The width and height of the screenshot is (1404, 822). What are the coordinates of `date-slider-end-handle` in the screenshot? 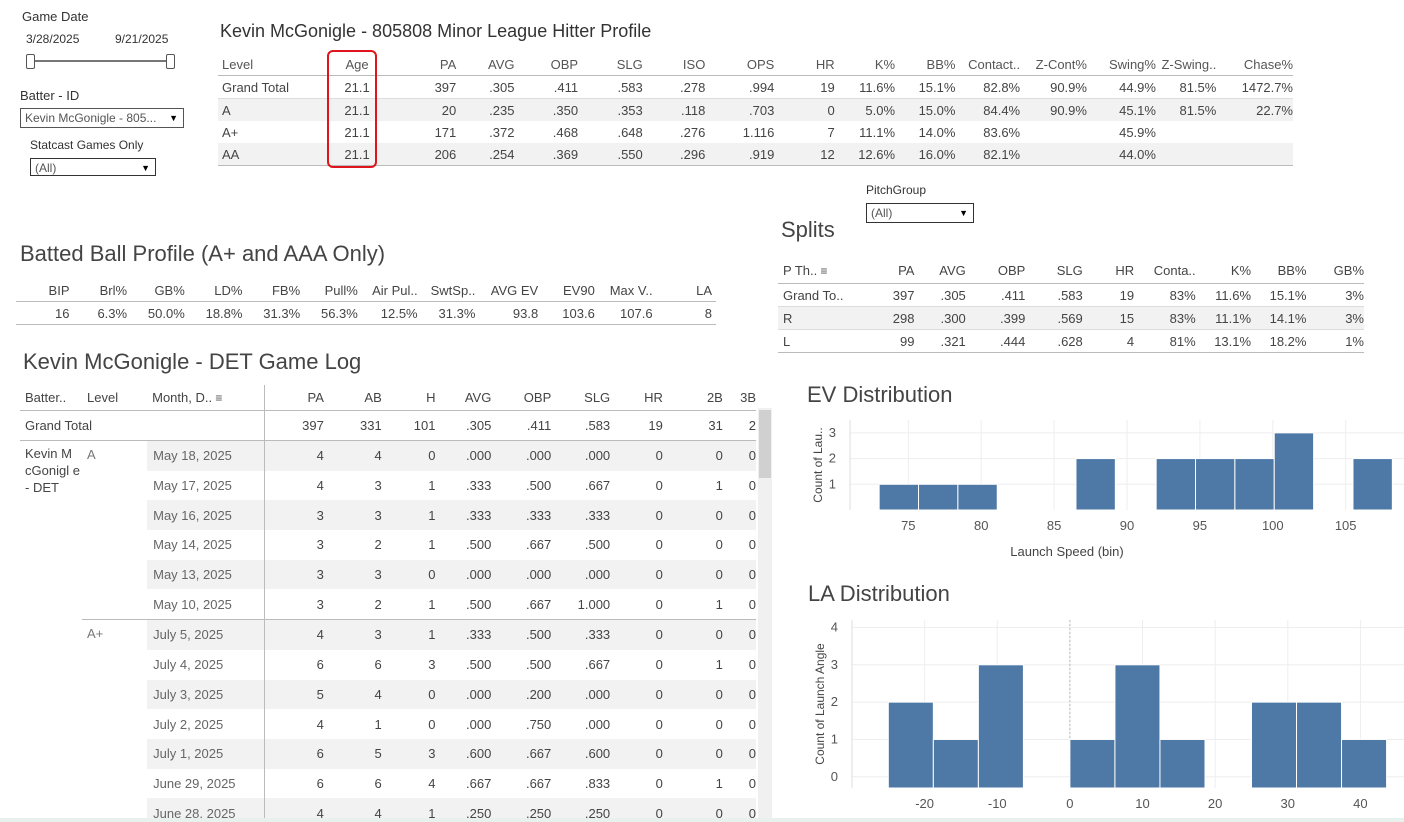 It's located at (170, 61).